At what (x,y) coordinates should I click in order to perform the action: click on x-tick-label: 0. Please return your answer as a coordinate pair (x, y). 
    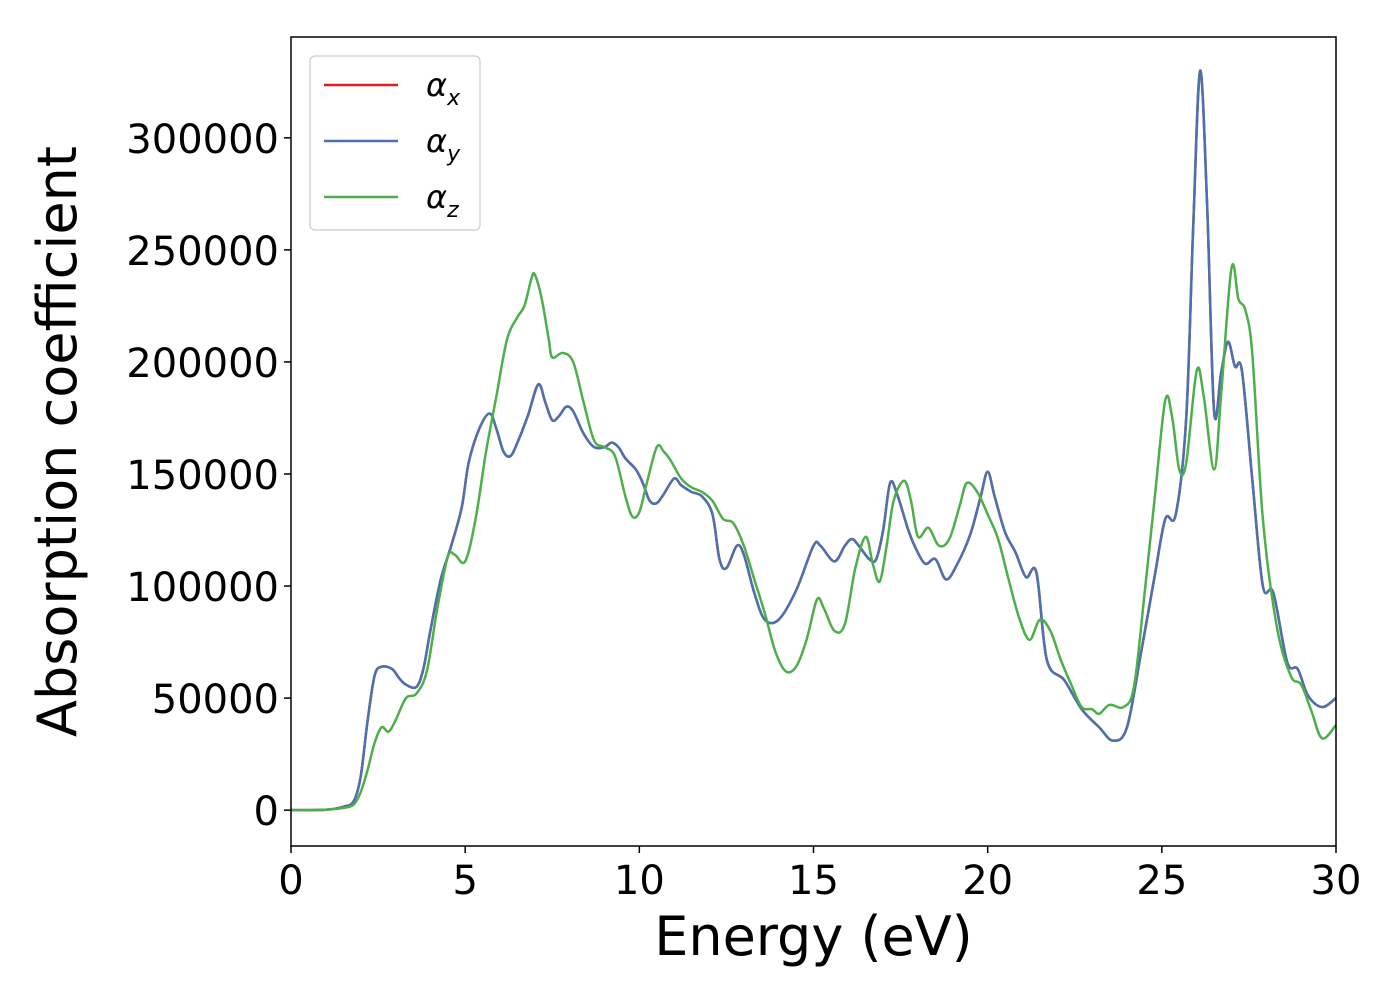
    Looking at the image, I should click on (290, 881).